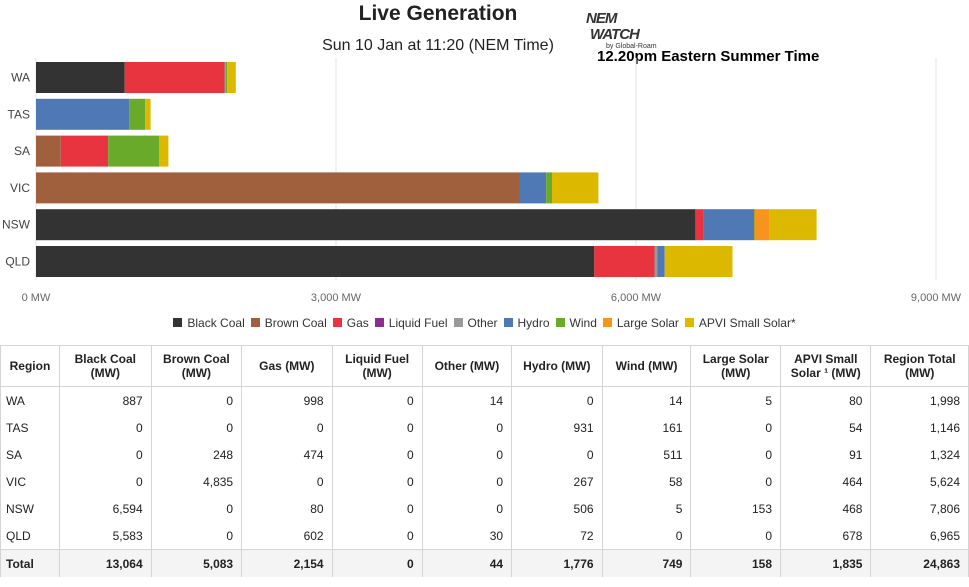 The width and height of the screenshot is (969, 587). What do you see at coordinates (484, 481) in the screenshot?
I see `table-row: VIC 0 4,835 0 0 0 267 58 0 464 5,624` at bounding box center [484, 481].